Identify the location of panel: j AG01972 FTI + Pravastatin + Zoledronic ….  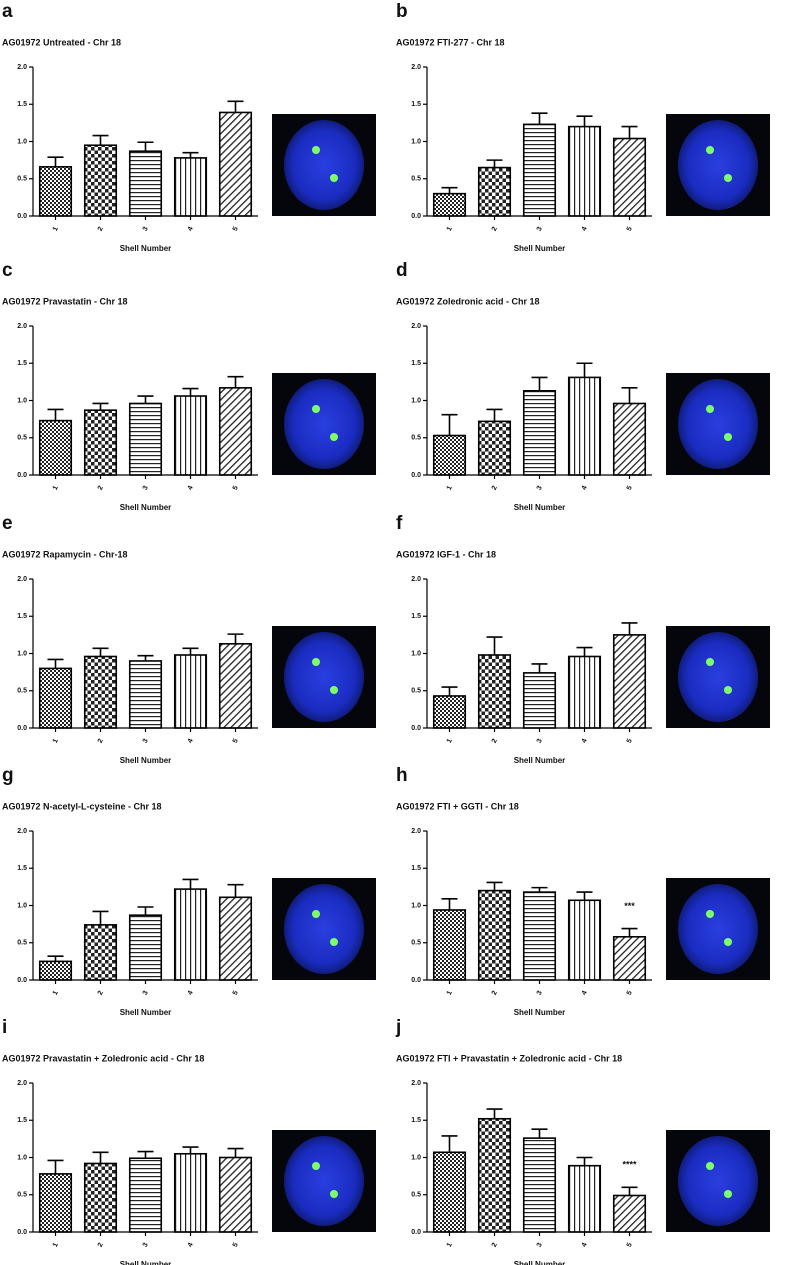
(582, 1141).